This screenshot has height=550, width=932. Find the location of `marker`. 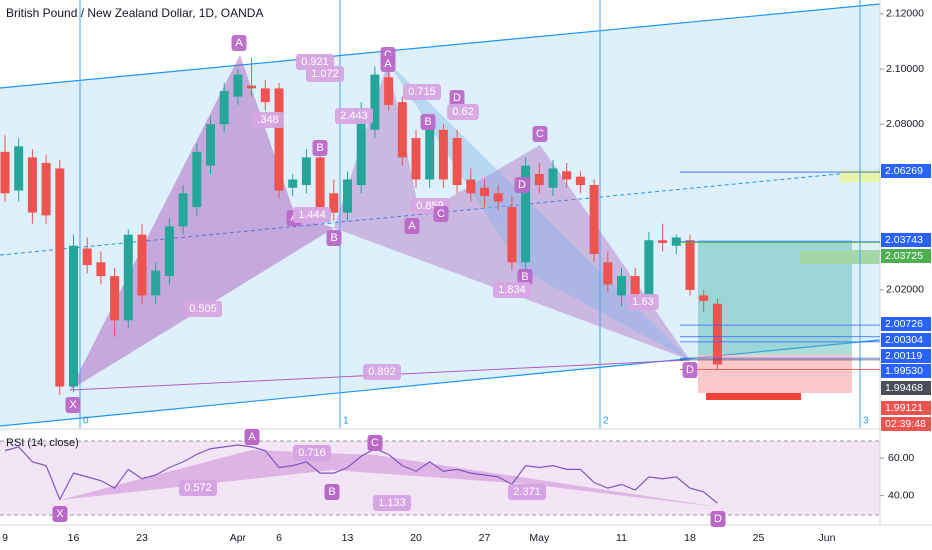

marker is located at coordinates (753, 396).